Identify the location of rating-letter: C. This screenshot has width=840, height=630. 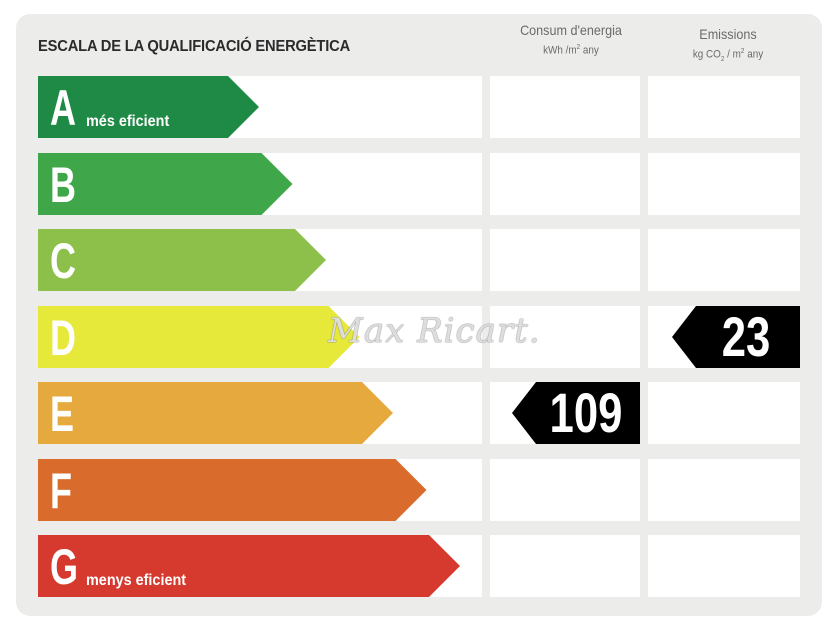
(63, 261).